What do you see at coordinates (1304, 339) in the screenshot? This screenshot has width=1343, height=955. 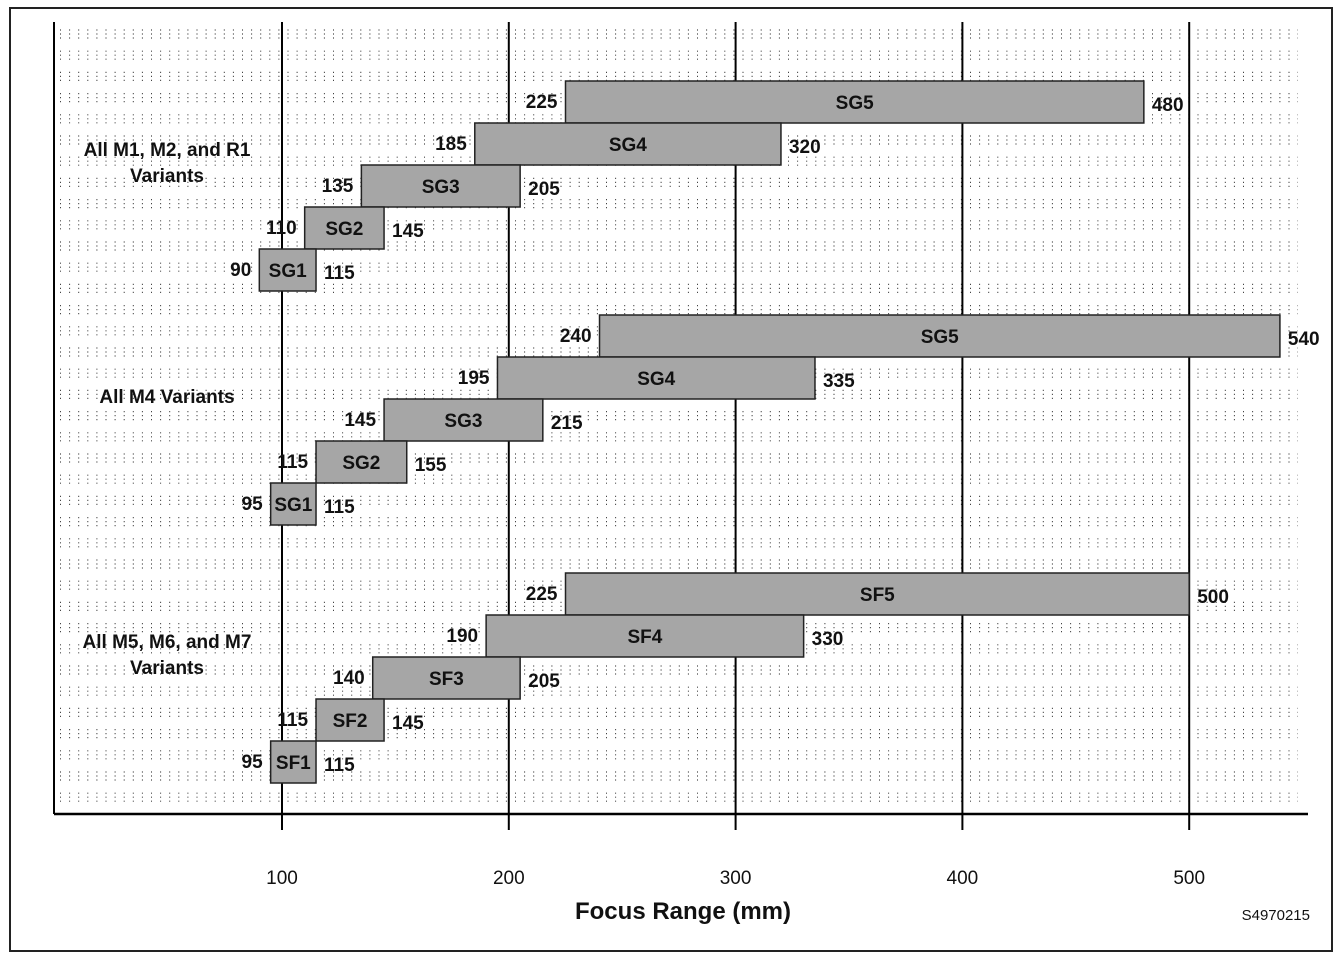 I see `range-end-label: 540` at bounding box center [1304, 339].